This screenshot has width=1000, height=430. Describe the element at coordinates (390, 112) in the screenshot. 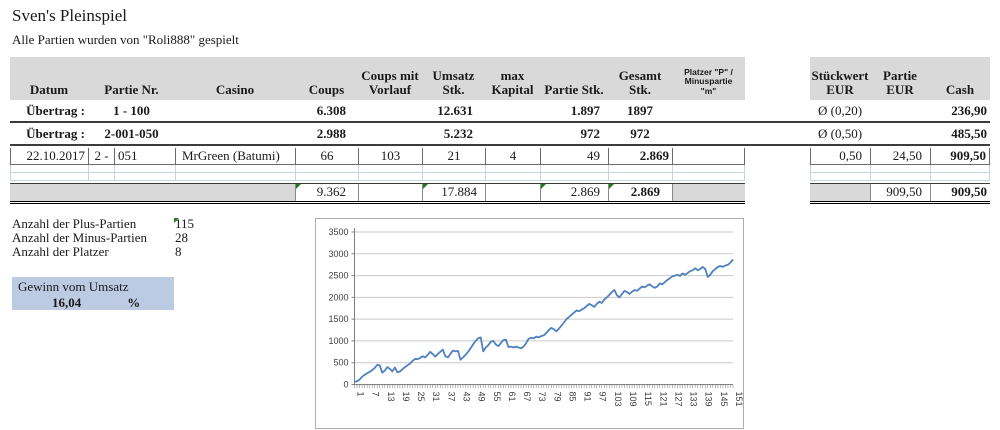

I see `cell-uebertrag1-vorlauf` at that location.